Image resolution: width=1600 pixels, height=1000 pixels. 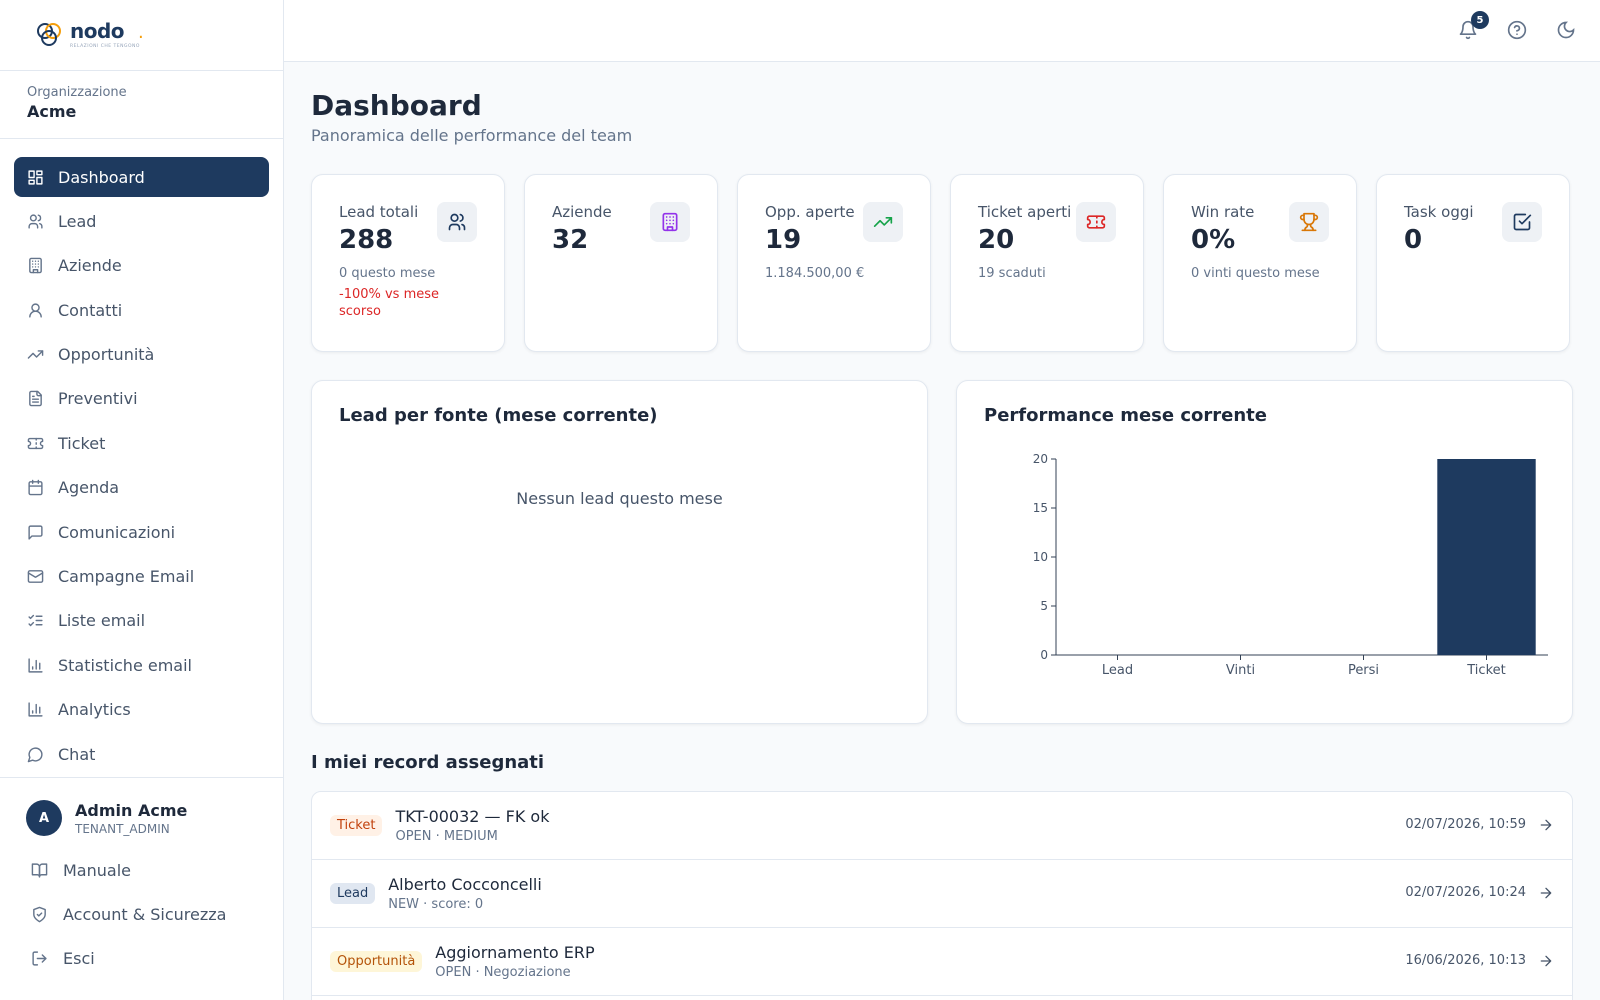 I want to click on help-circle-icon, so click(x=1517, y=30).